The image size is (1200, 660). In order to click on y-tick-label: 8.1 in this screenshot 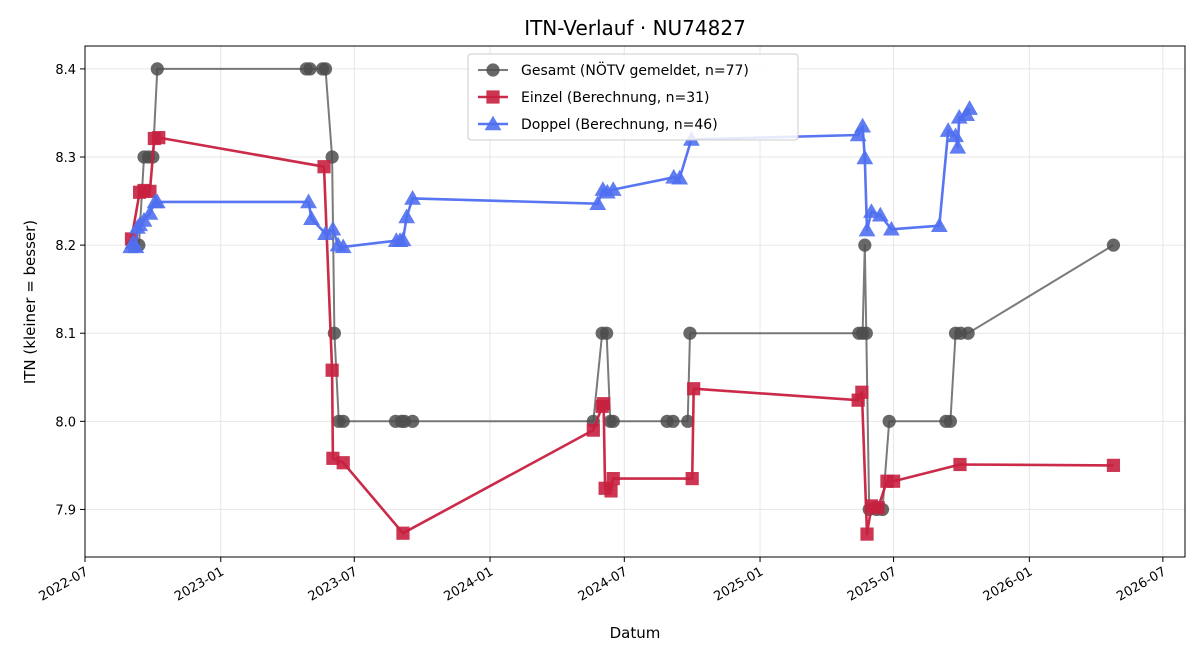, I will do `click(65, 334)`.